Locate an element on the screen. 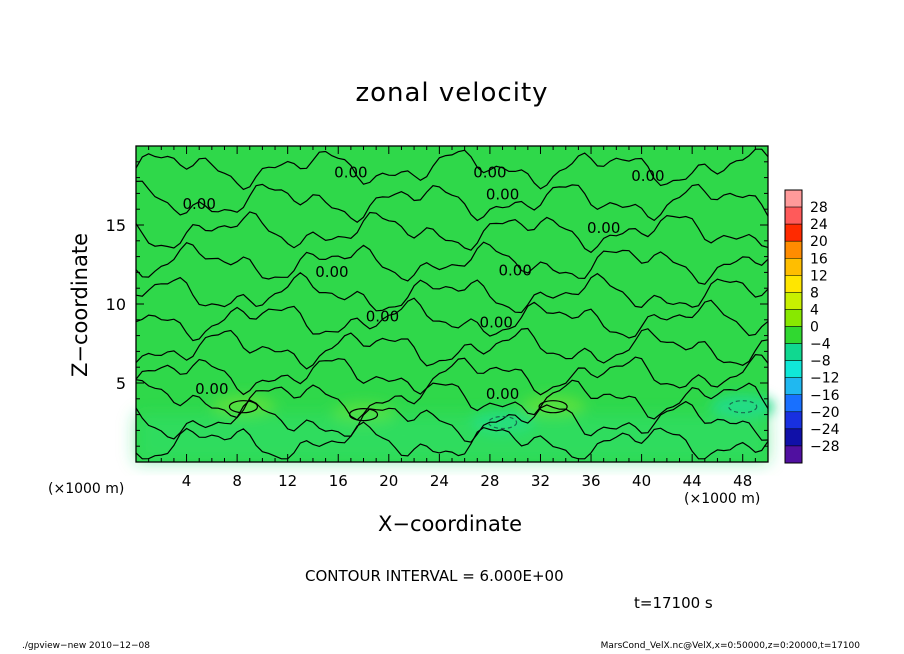 The image size is (904, 654). y-unit-label: (×1000 m) is located at coordinates (86, 489).